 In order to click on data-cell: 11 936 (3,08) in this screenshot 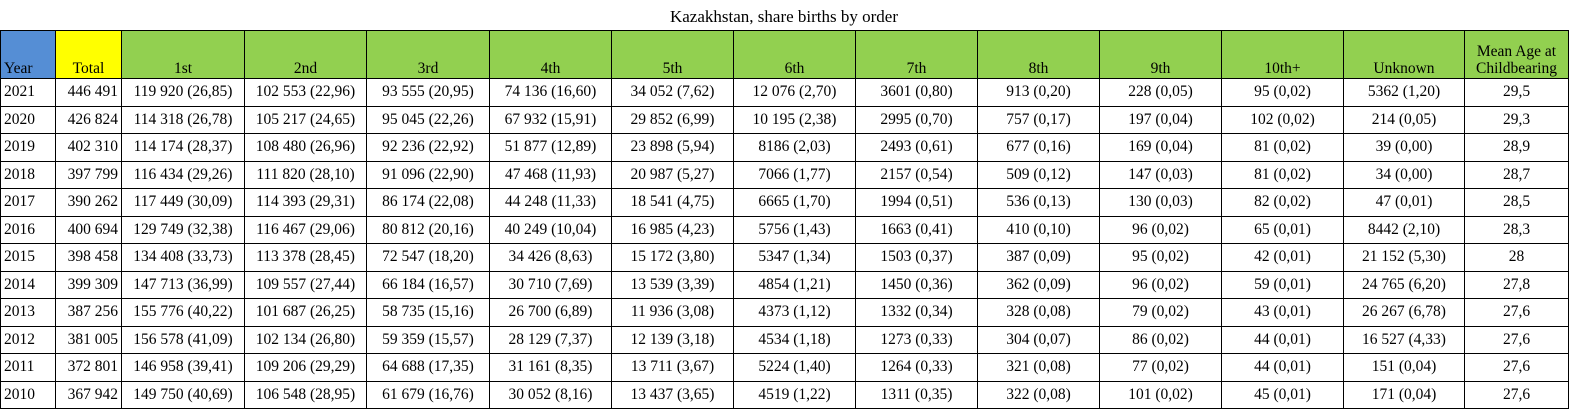, I will do `click(672, 312)`.